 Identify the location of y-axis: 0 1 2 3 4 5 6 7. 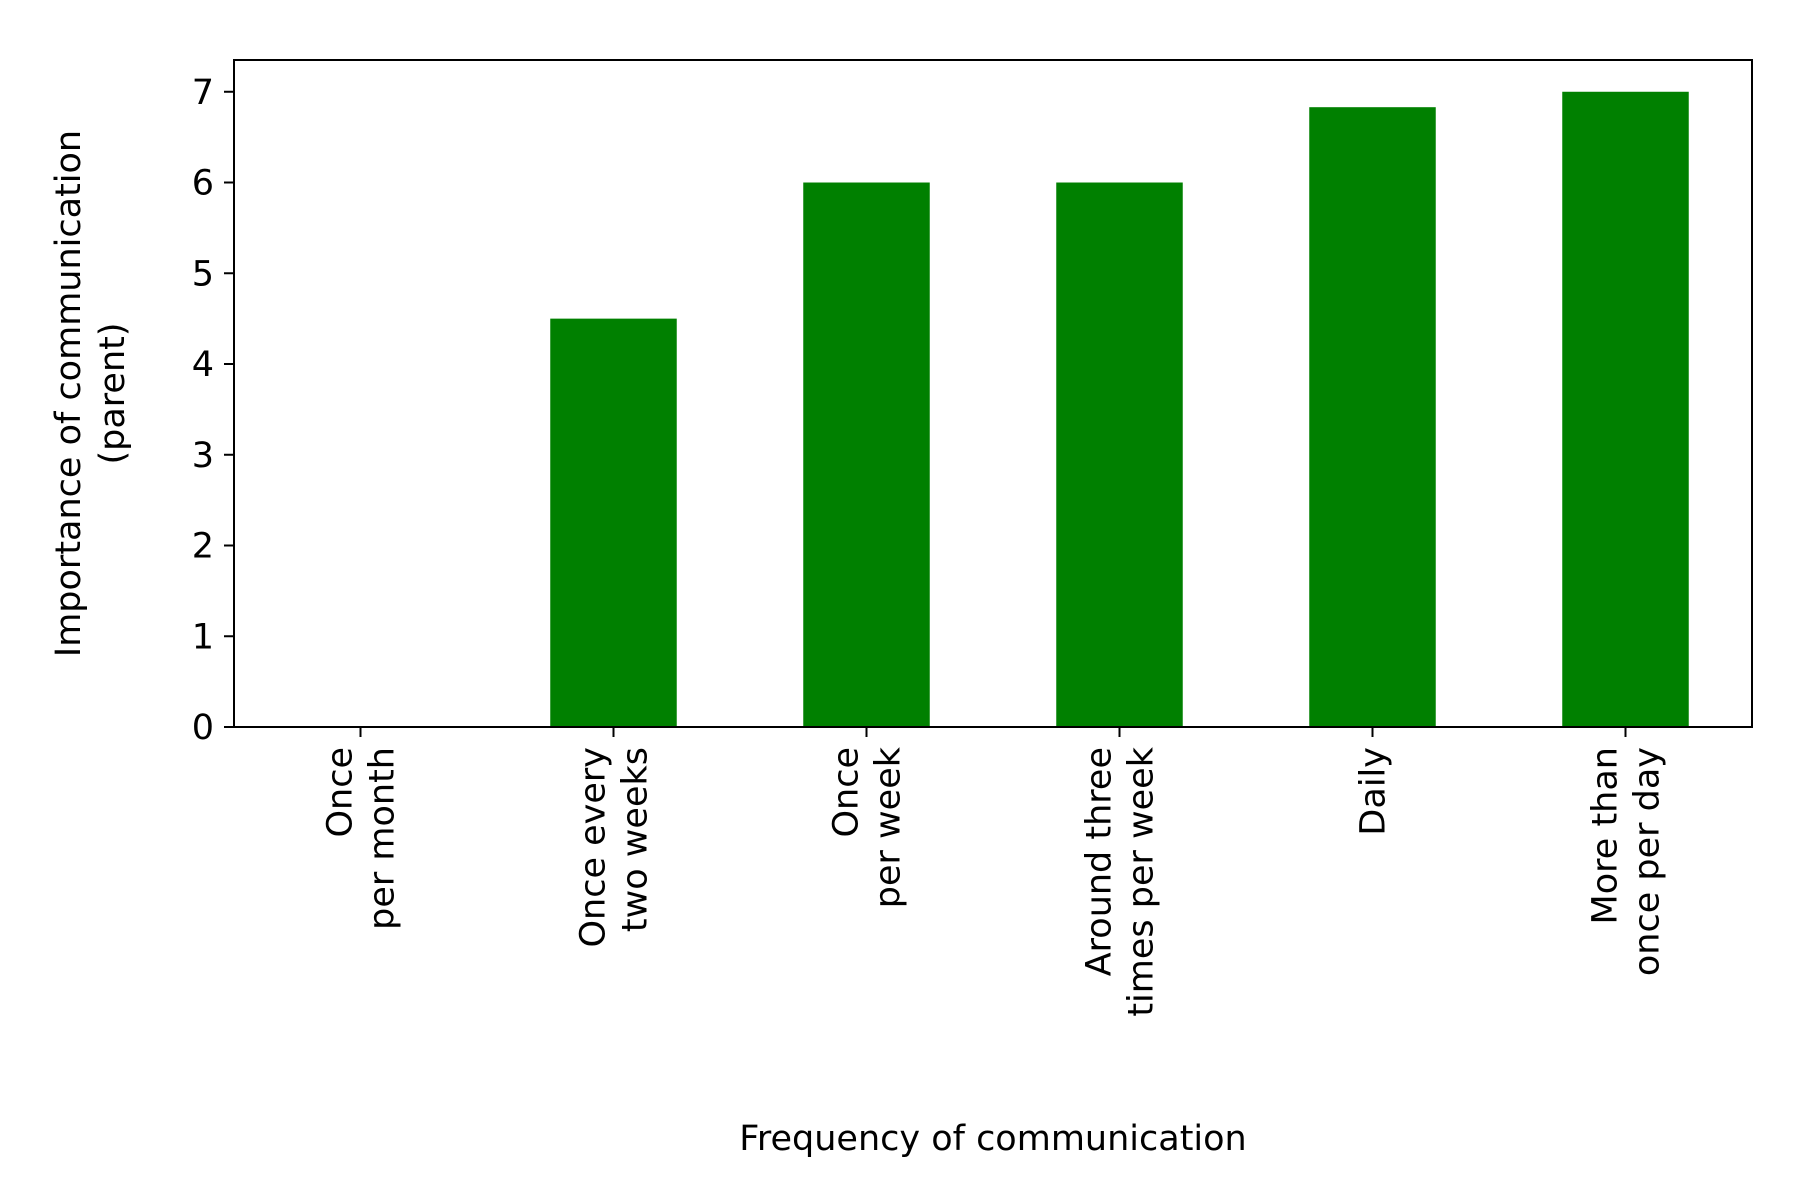
(213, 410).